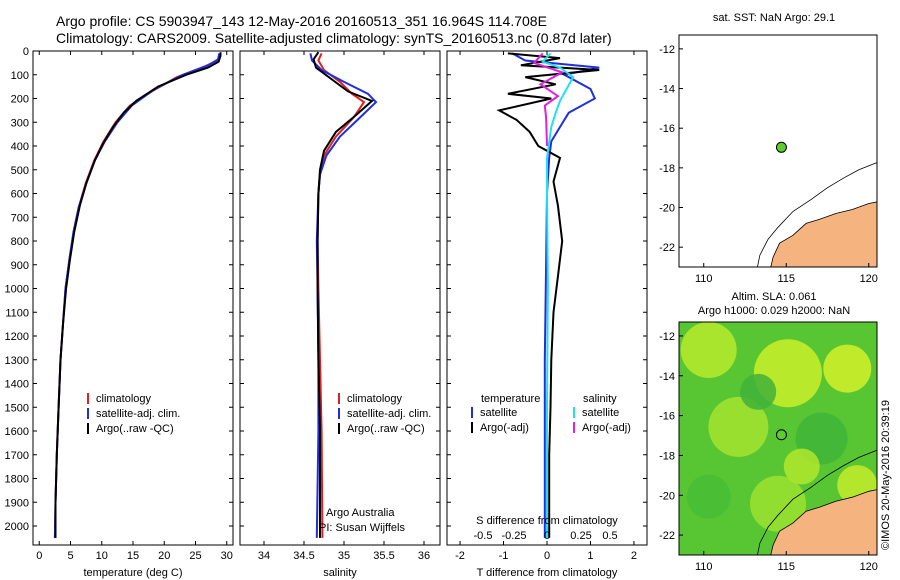  I want to click on depth-tick-label: 400, so click(20, 147).